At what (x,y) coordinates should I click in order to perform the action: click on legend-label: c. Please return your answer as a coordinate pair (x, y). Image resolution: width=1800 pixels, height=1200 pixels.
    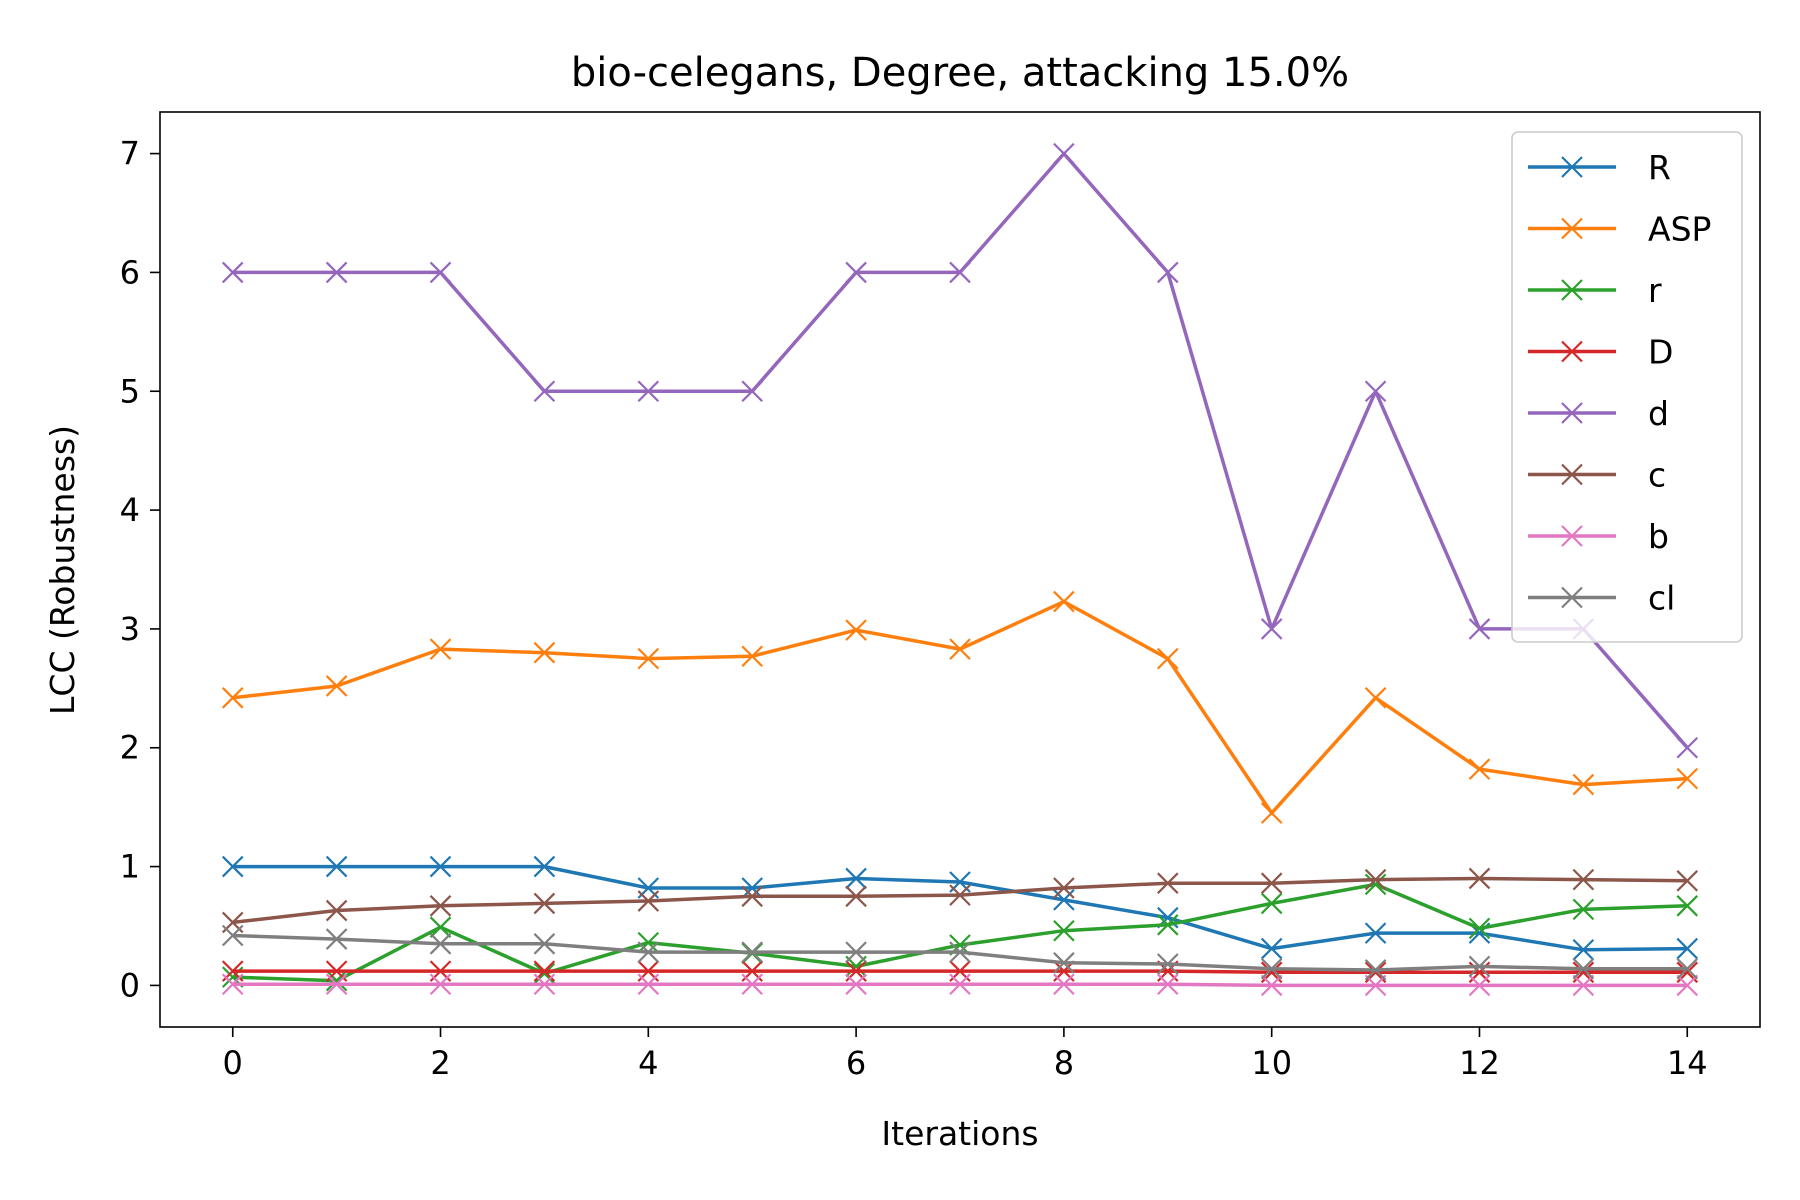
    Looking at the image, I should click on (1657, 475).